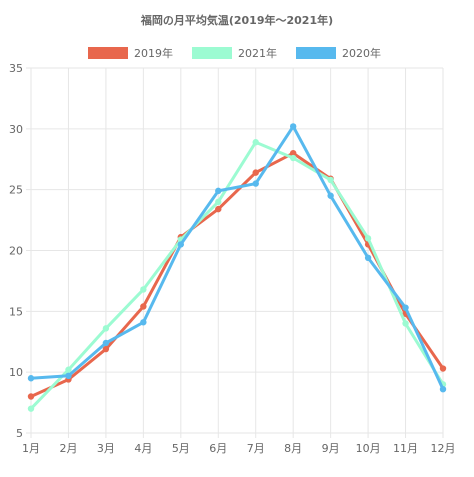 The image size is (474, 477). What do you see at coordinates (16, 372) in the screenshot?
I see `y-tick-label: 10` at bounding box center [16, 372].